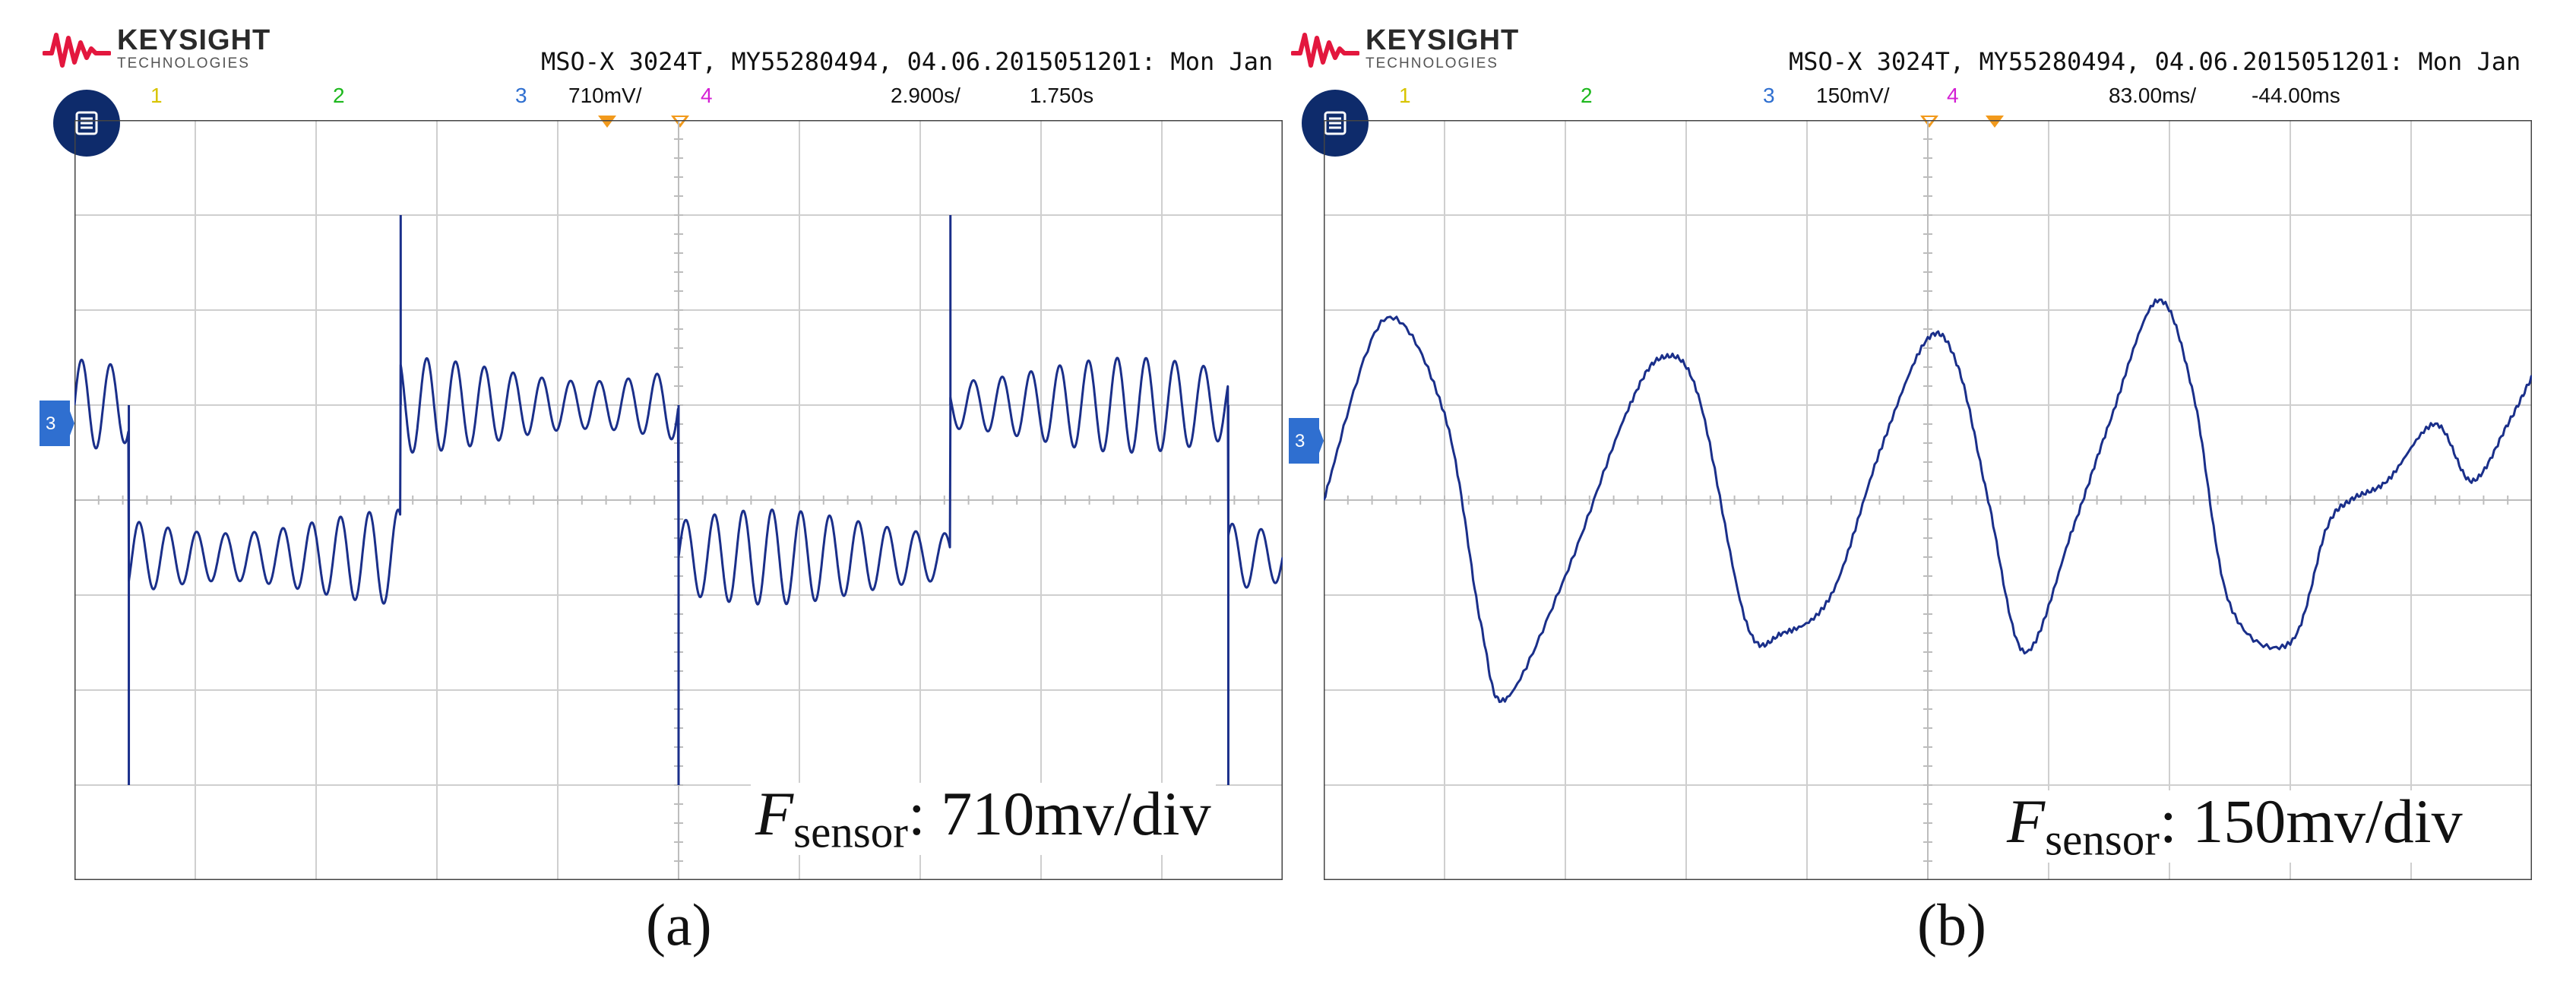 The width and height of the screenshot is (2576, 988). I want to click on delay-value: 1.750s, so click(1062, 95).